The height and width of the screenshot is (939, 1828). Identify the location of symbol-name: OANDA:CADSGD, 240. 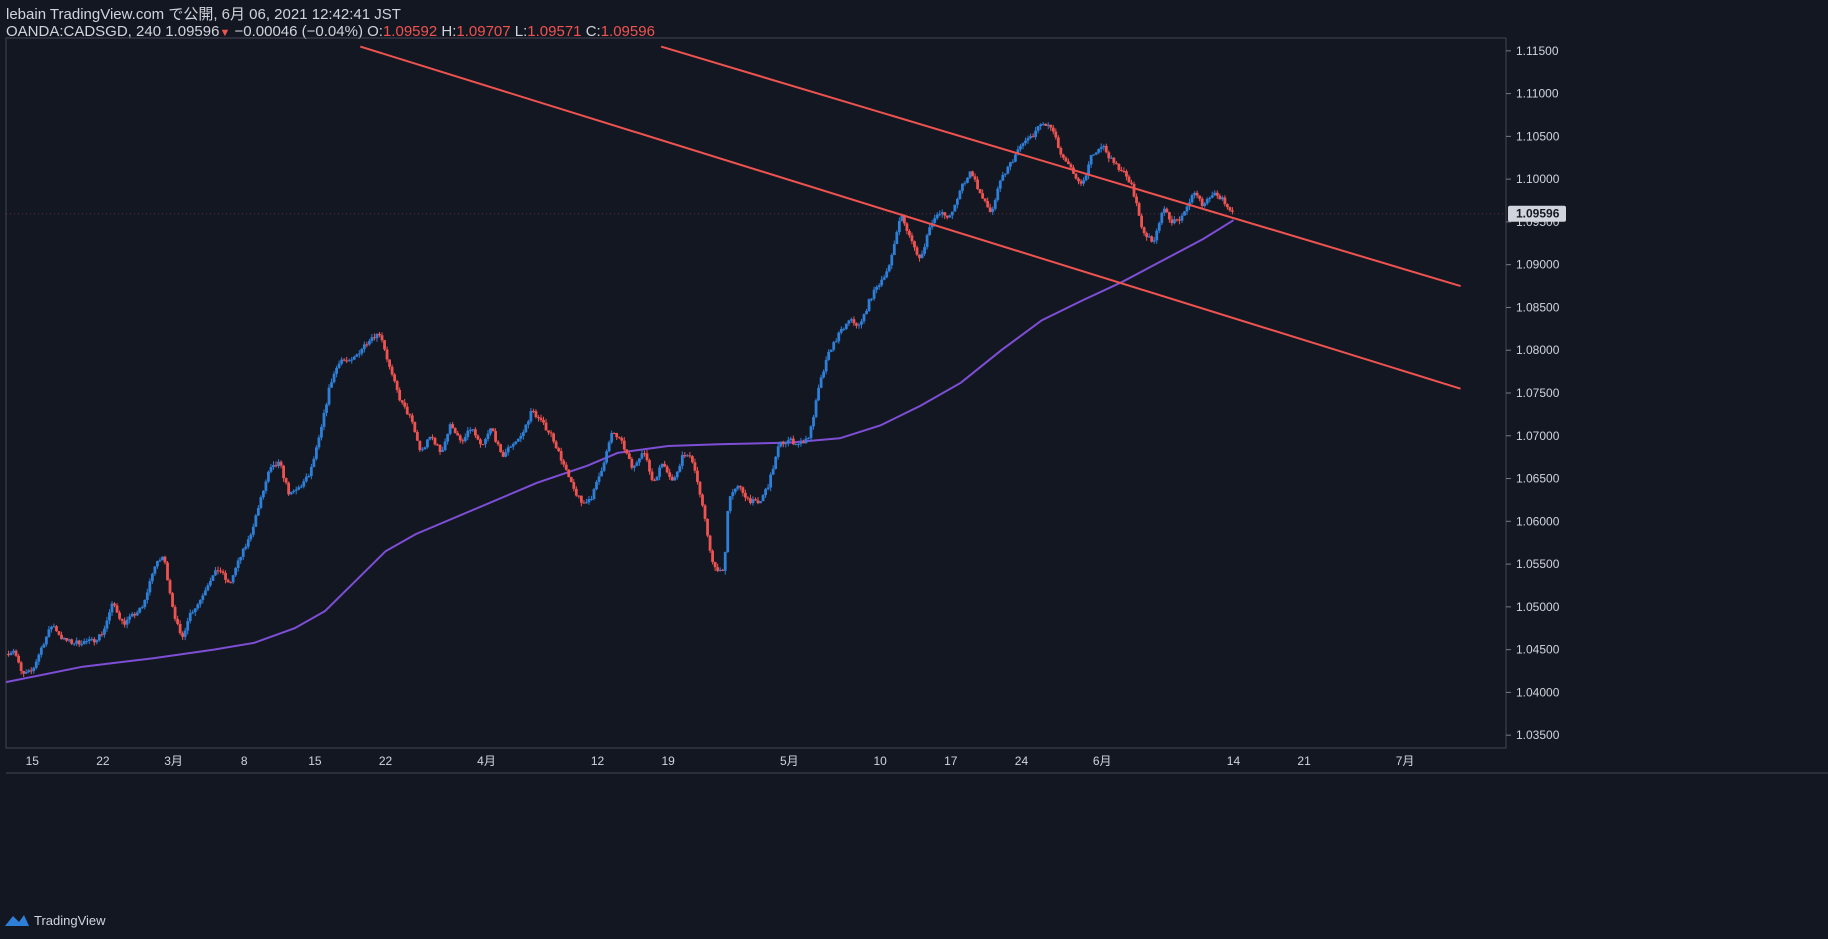
(84, 31).